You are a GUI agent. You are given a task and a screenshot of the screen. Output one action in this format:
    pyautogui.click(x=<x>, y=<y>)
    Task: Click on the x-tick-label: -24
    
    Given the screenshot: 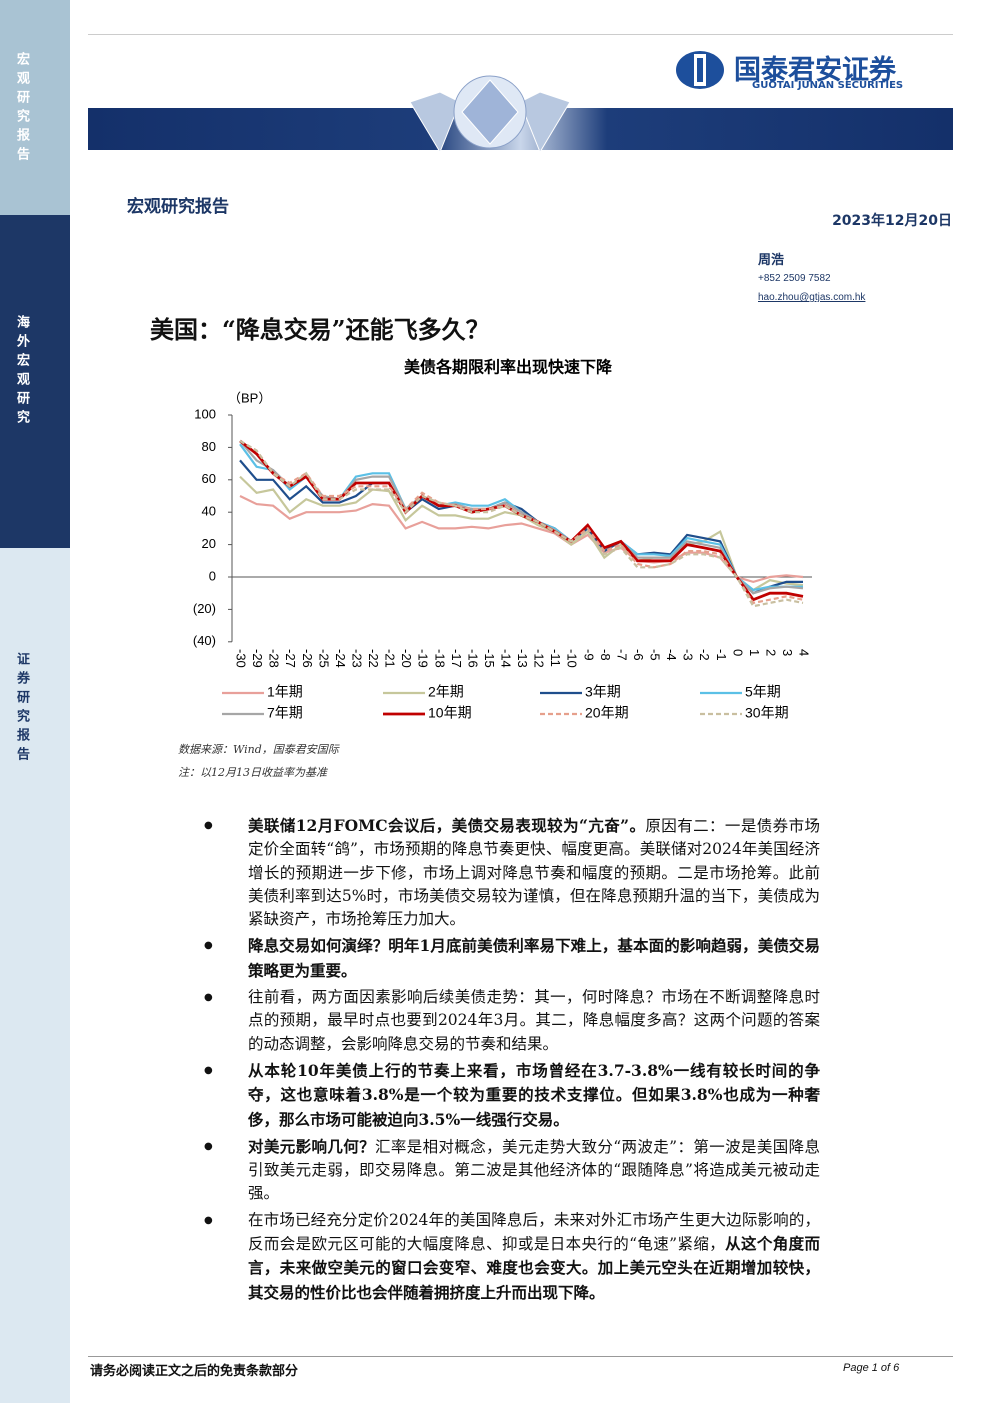 What is the action you would take?
    pyautogui.click(x=340, y=658)
    